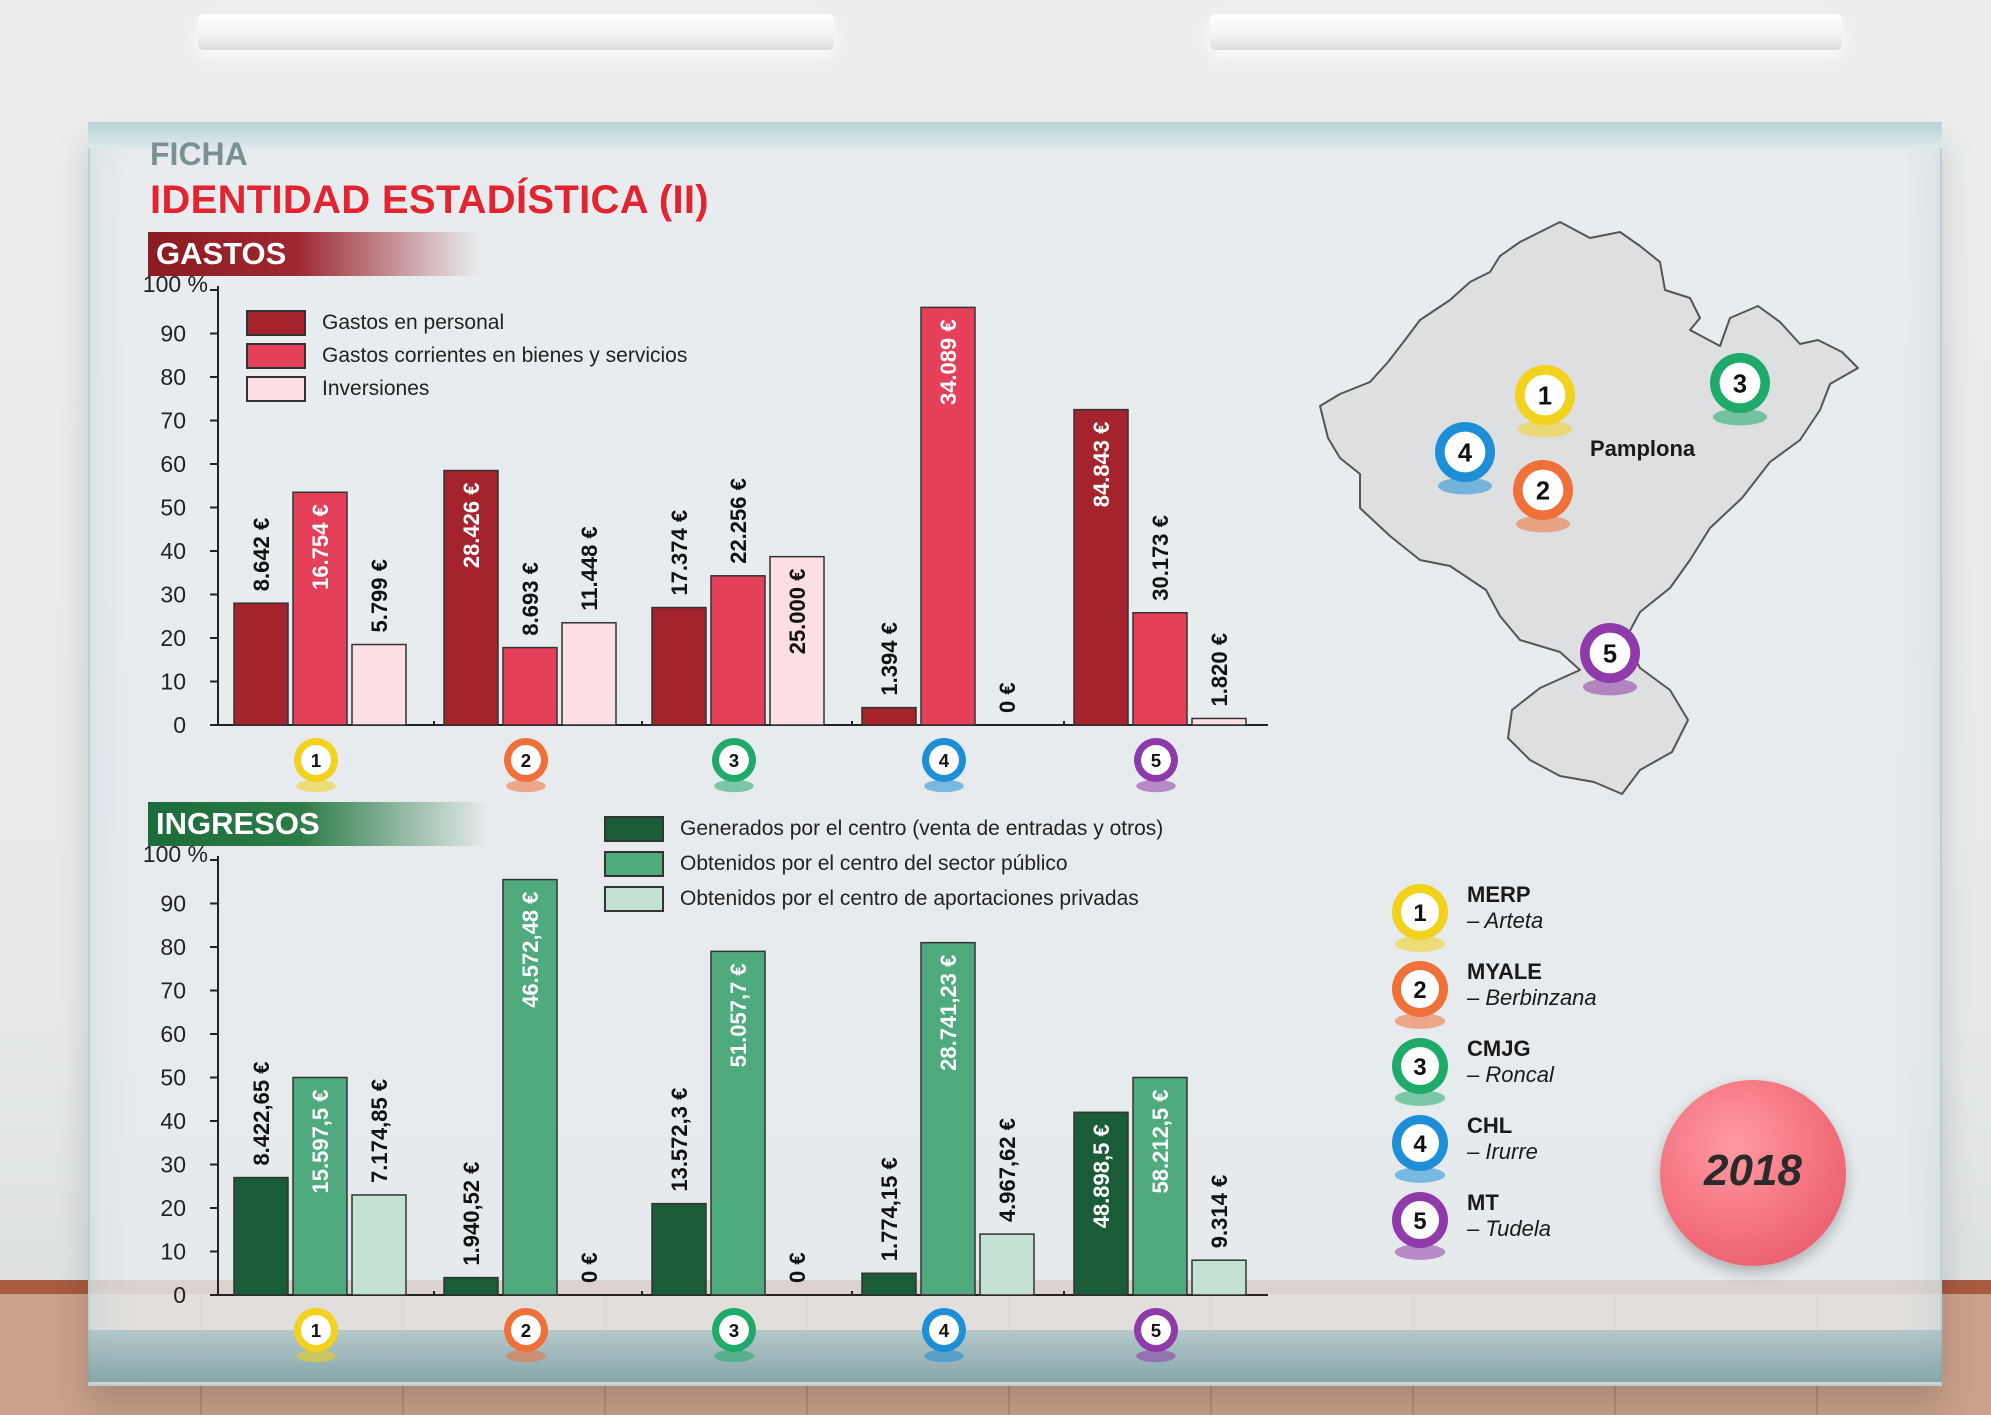  What do you see at coordinates (526, 786) in the screenshot?
I see `gastos-category-marker-2-base` at bounding box center [526, 786].